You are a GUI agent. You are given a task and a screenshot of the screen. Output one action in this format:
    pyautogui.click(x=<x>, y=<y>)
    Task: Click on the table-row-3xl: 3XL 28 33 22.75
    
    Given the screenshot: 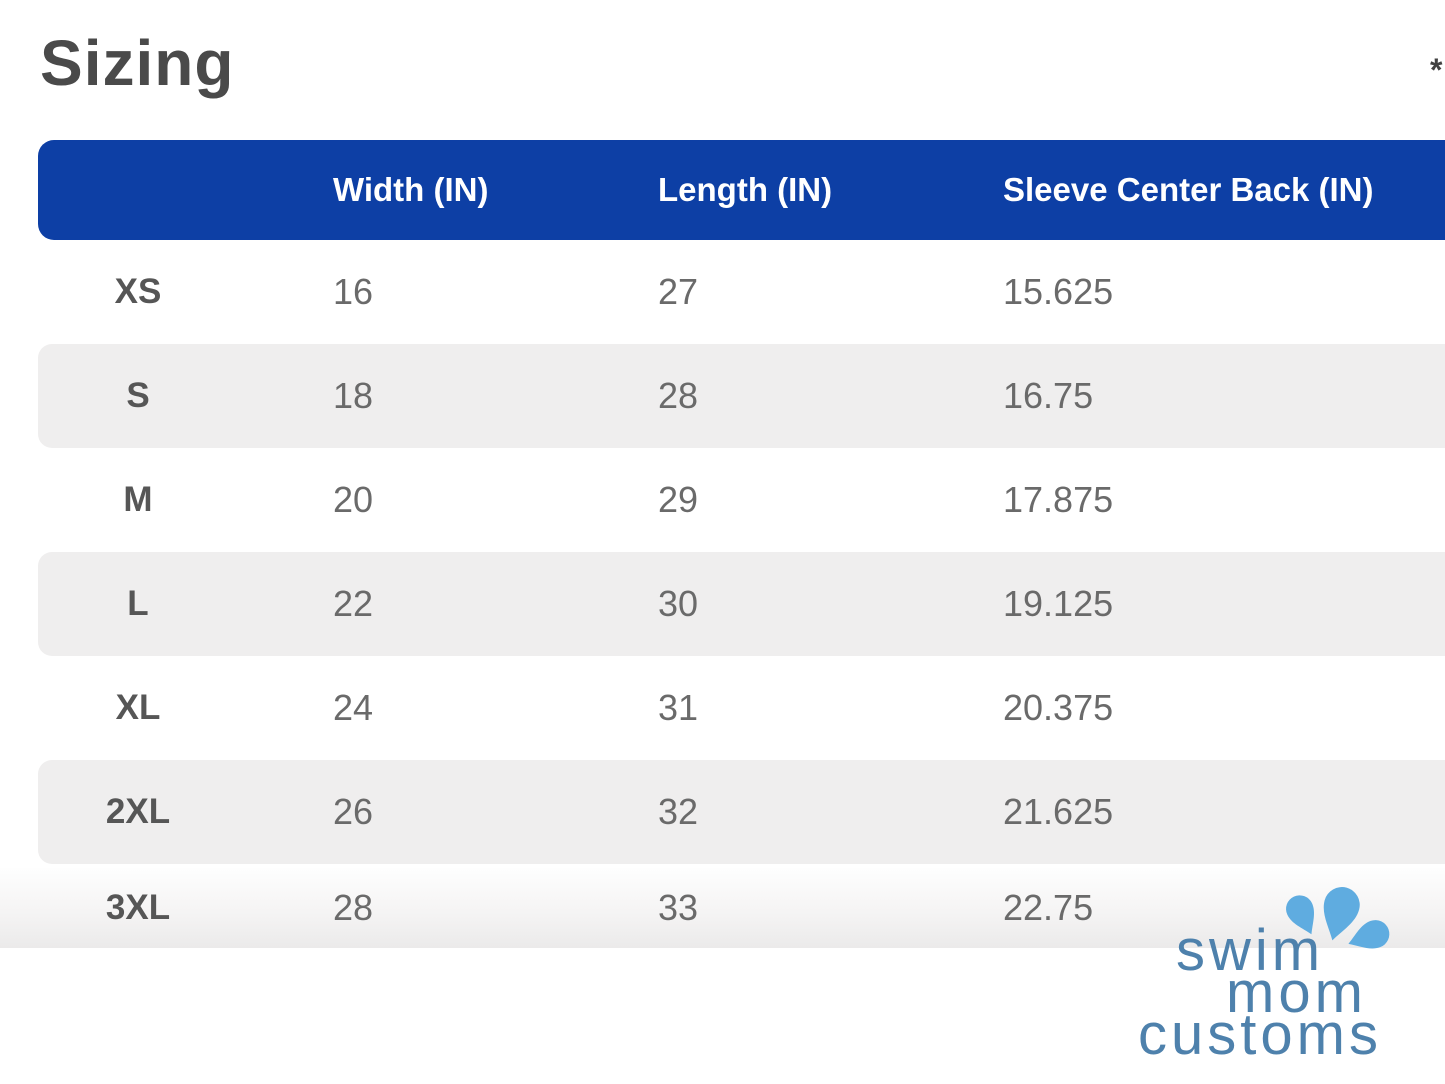 What is the action you would take?
    pyautogui.click(x=741, y=908)
    